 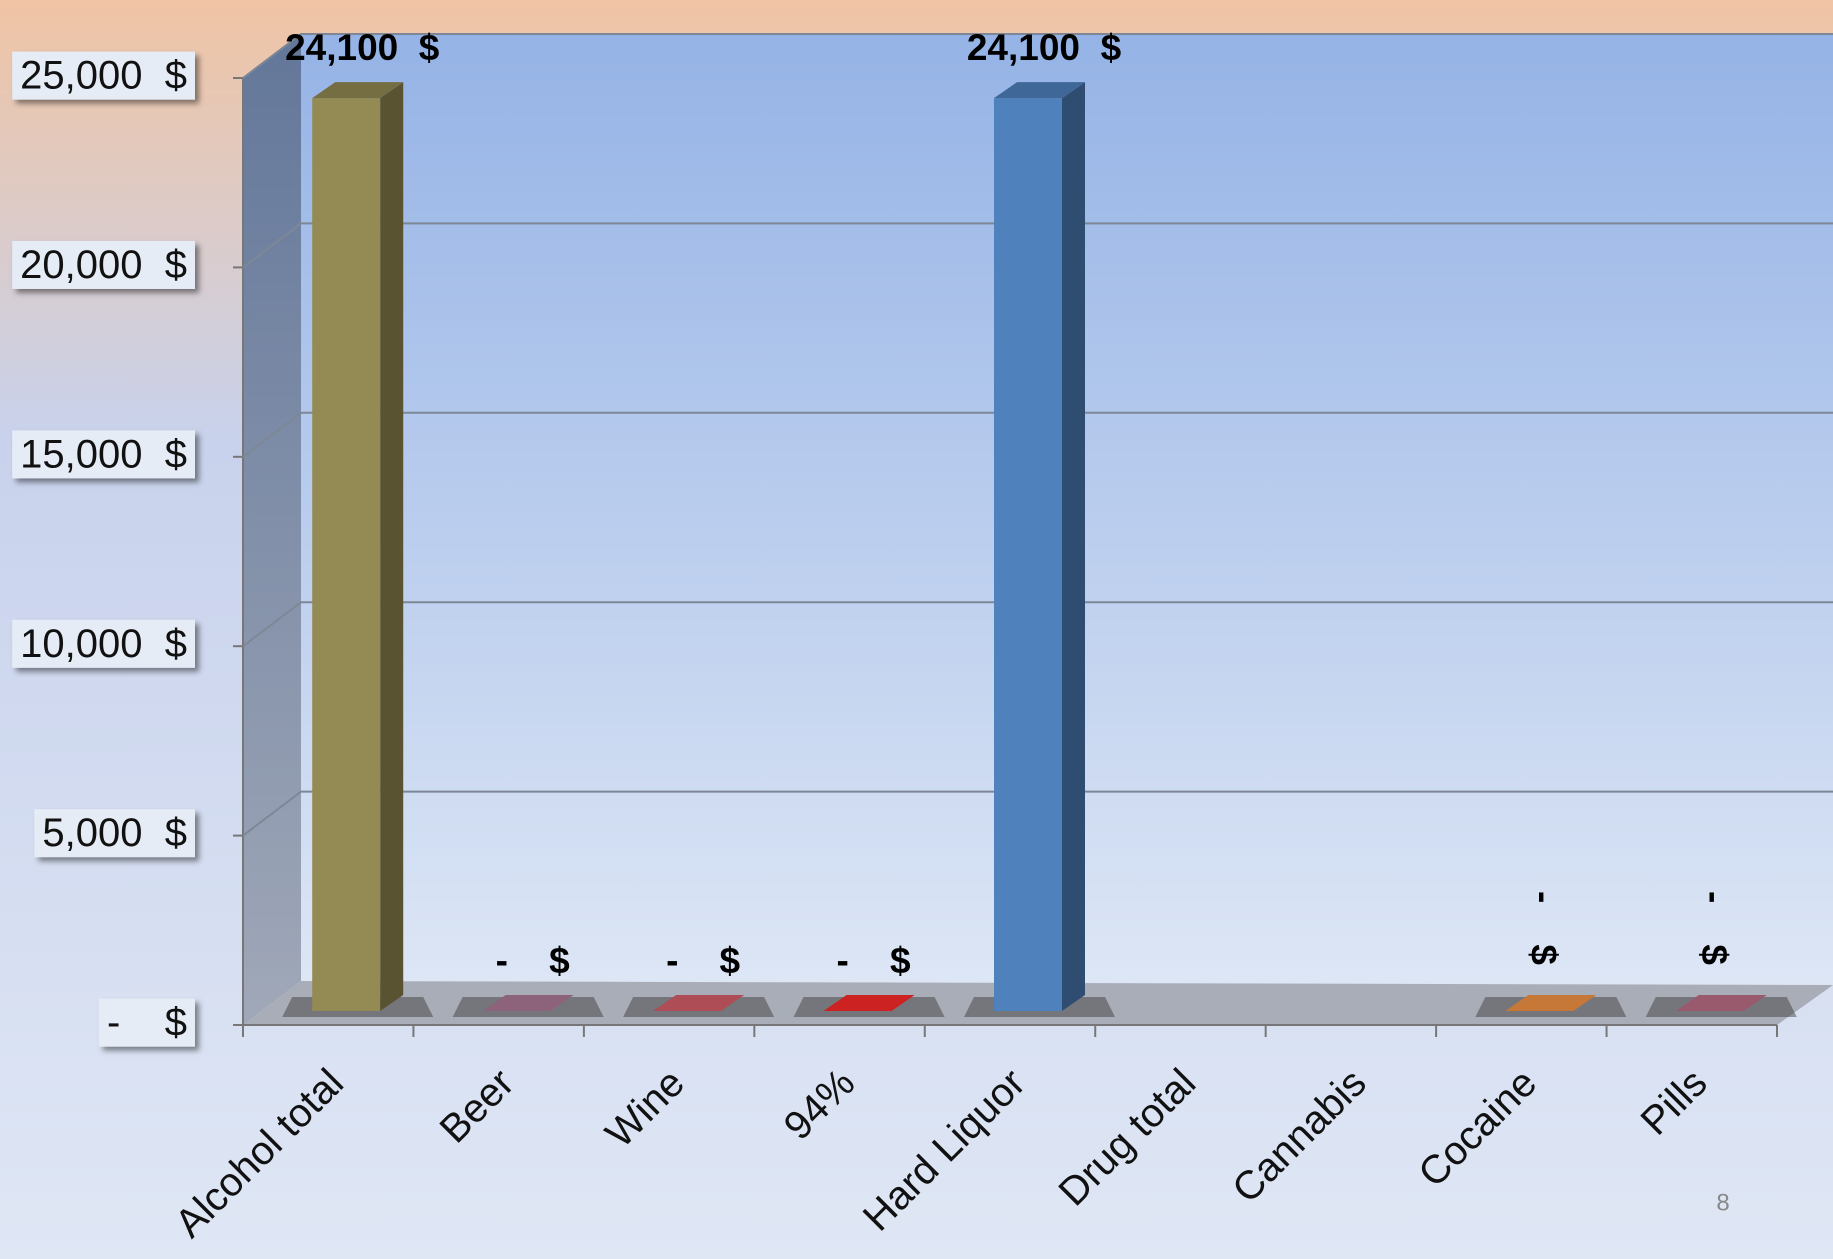 I want to click on side-wall, so click(x=272, y=529).